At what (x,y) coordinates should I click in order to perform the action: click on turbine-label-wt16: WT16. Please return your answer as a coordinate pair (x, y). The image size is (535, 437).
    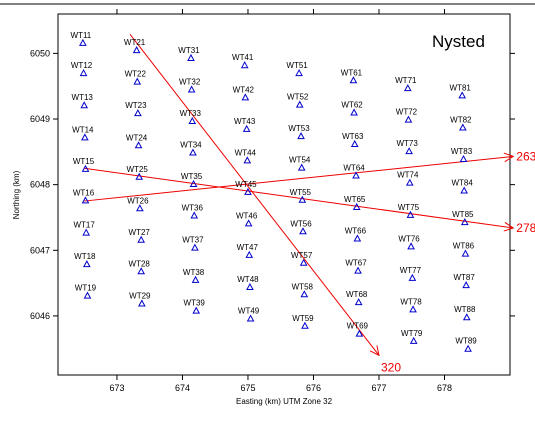
    Looking at the image, I should click on (84, 192).